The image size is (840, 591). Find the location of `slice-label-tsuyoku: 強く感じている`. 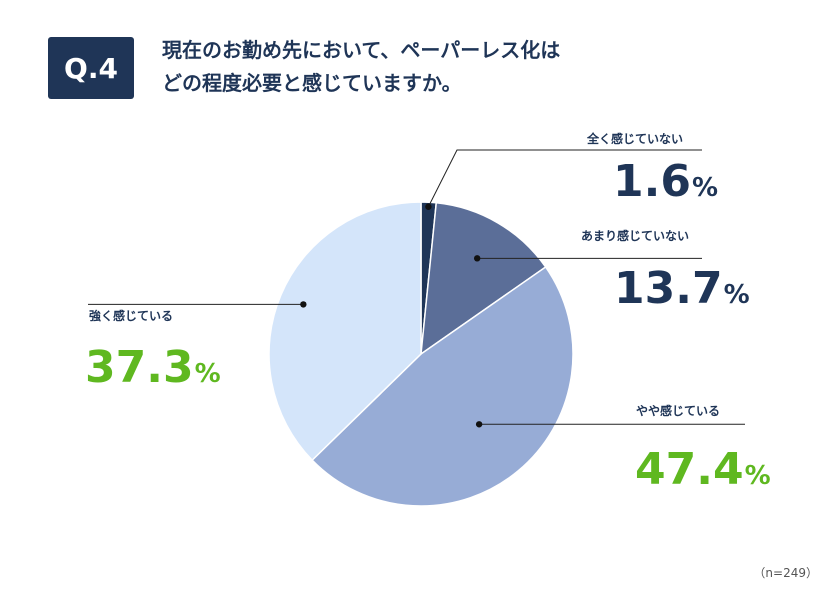

slice-label-tsuyoku: 強く感じている is located at coordinates (131, 316).